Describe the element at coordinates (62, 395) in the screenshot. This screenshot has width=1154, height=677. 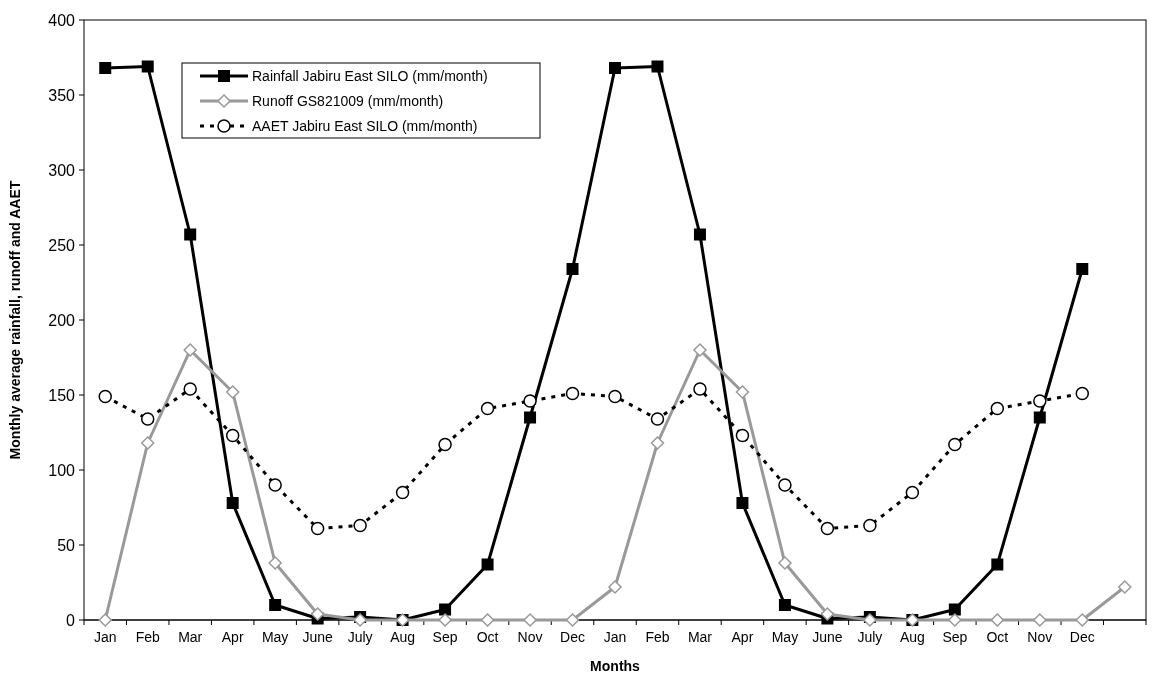
I see `y-tick-label: 150` at that location.